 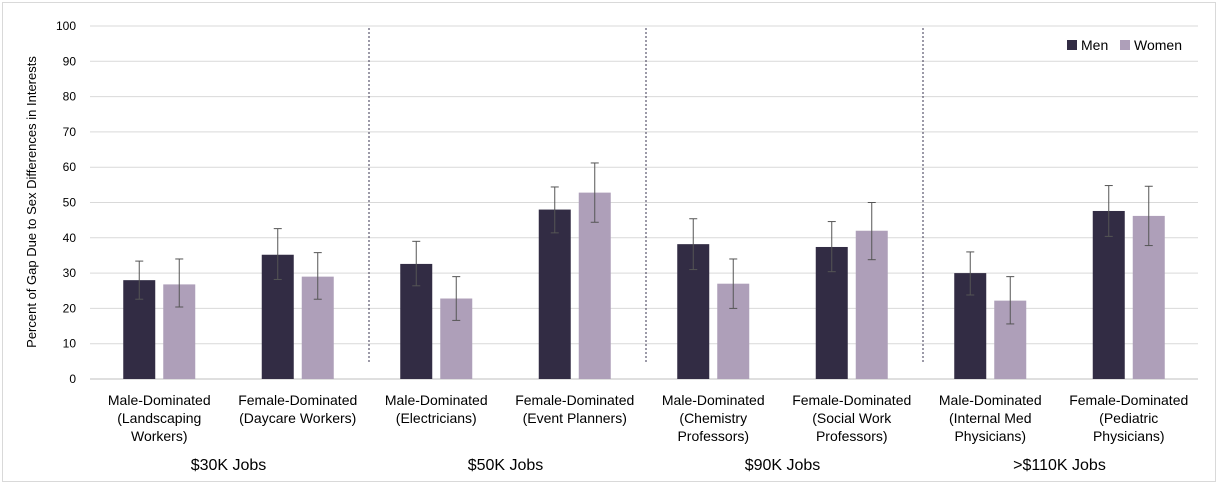 What do you see at coordinates (574, 409) in the screenshot?
I see `x-category-label: Female-Dominated (Event Planners)` at bounding box center [574, 409].